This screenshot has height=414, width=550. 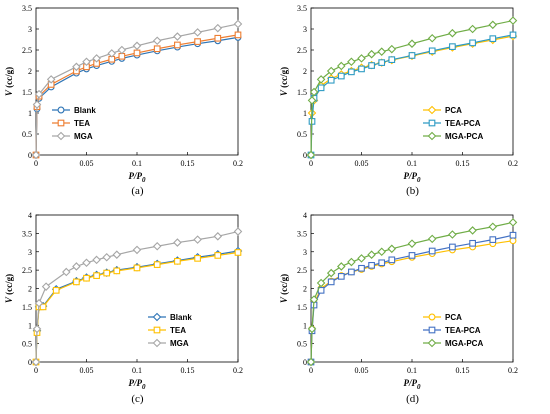 I want to click on y-tick-label: 3.5, so click(x=27, y=8).